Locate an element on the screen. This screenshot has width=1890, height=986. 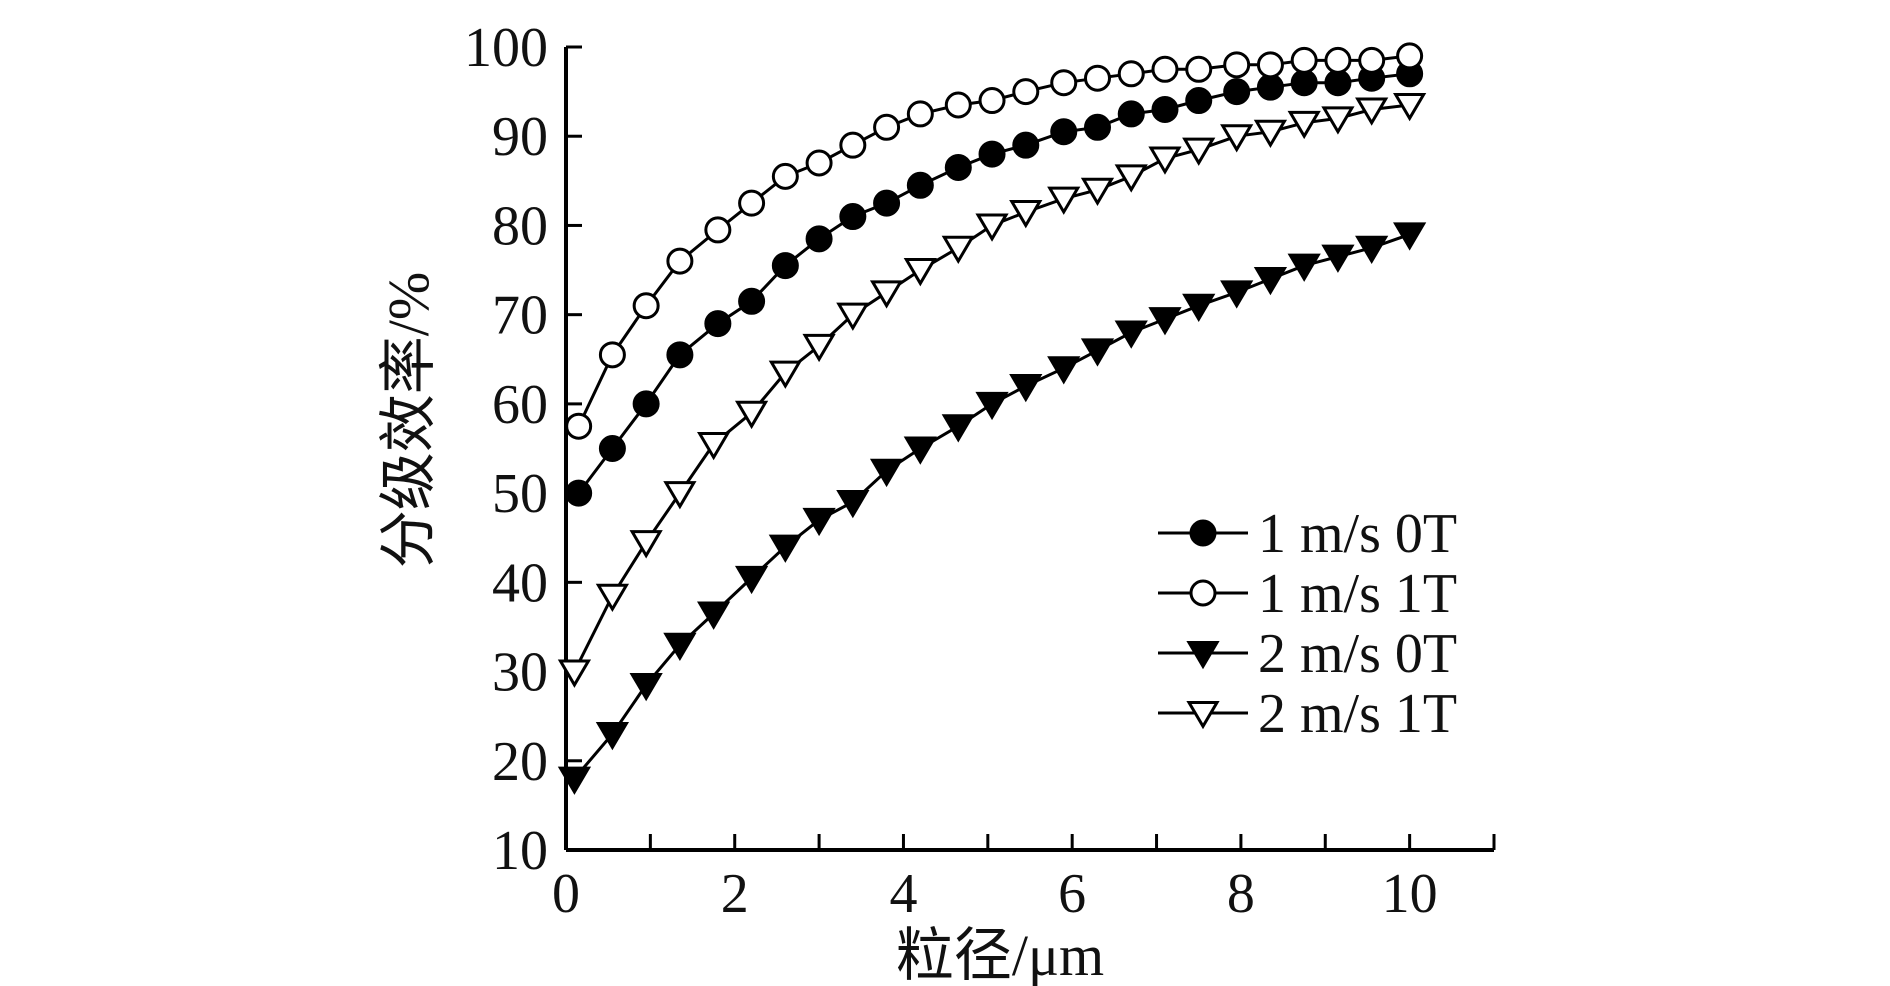
y-tick-label: 10 is located at coordinates (520, 851).